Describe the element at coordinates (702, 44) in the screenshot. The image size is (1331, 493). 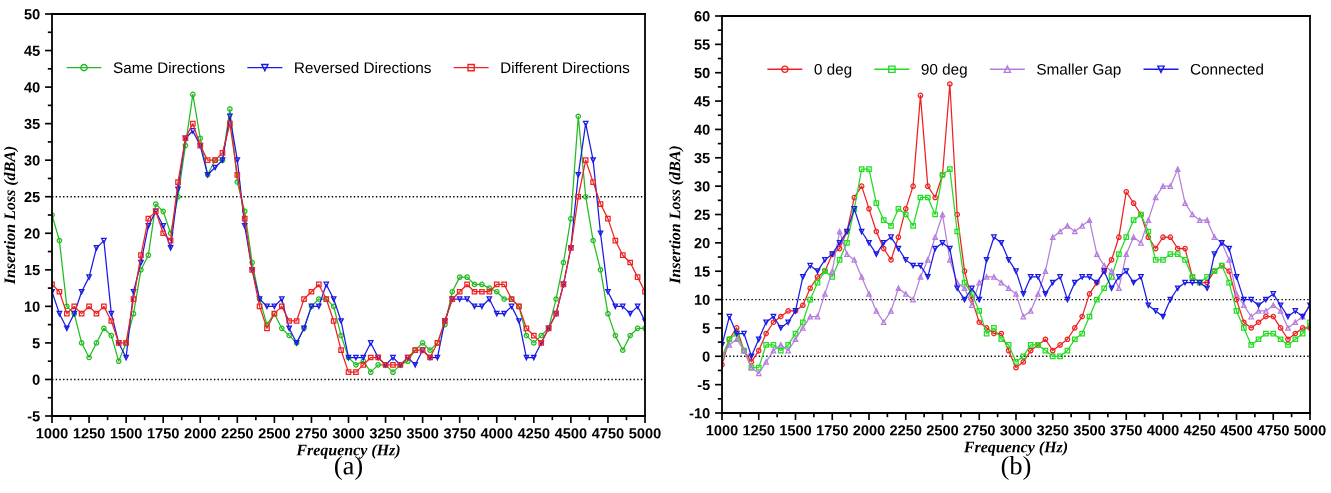
I see `y-tick-label: 55` at that location.